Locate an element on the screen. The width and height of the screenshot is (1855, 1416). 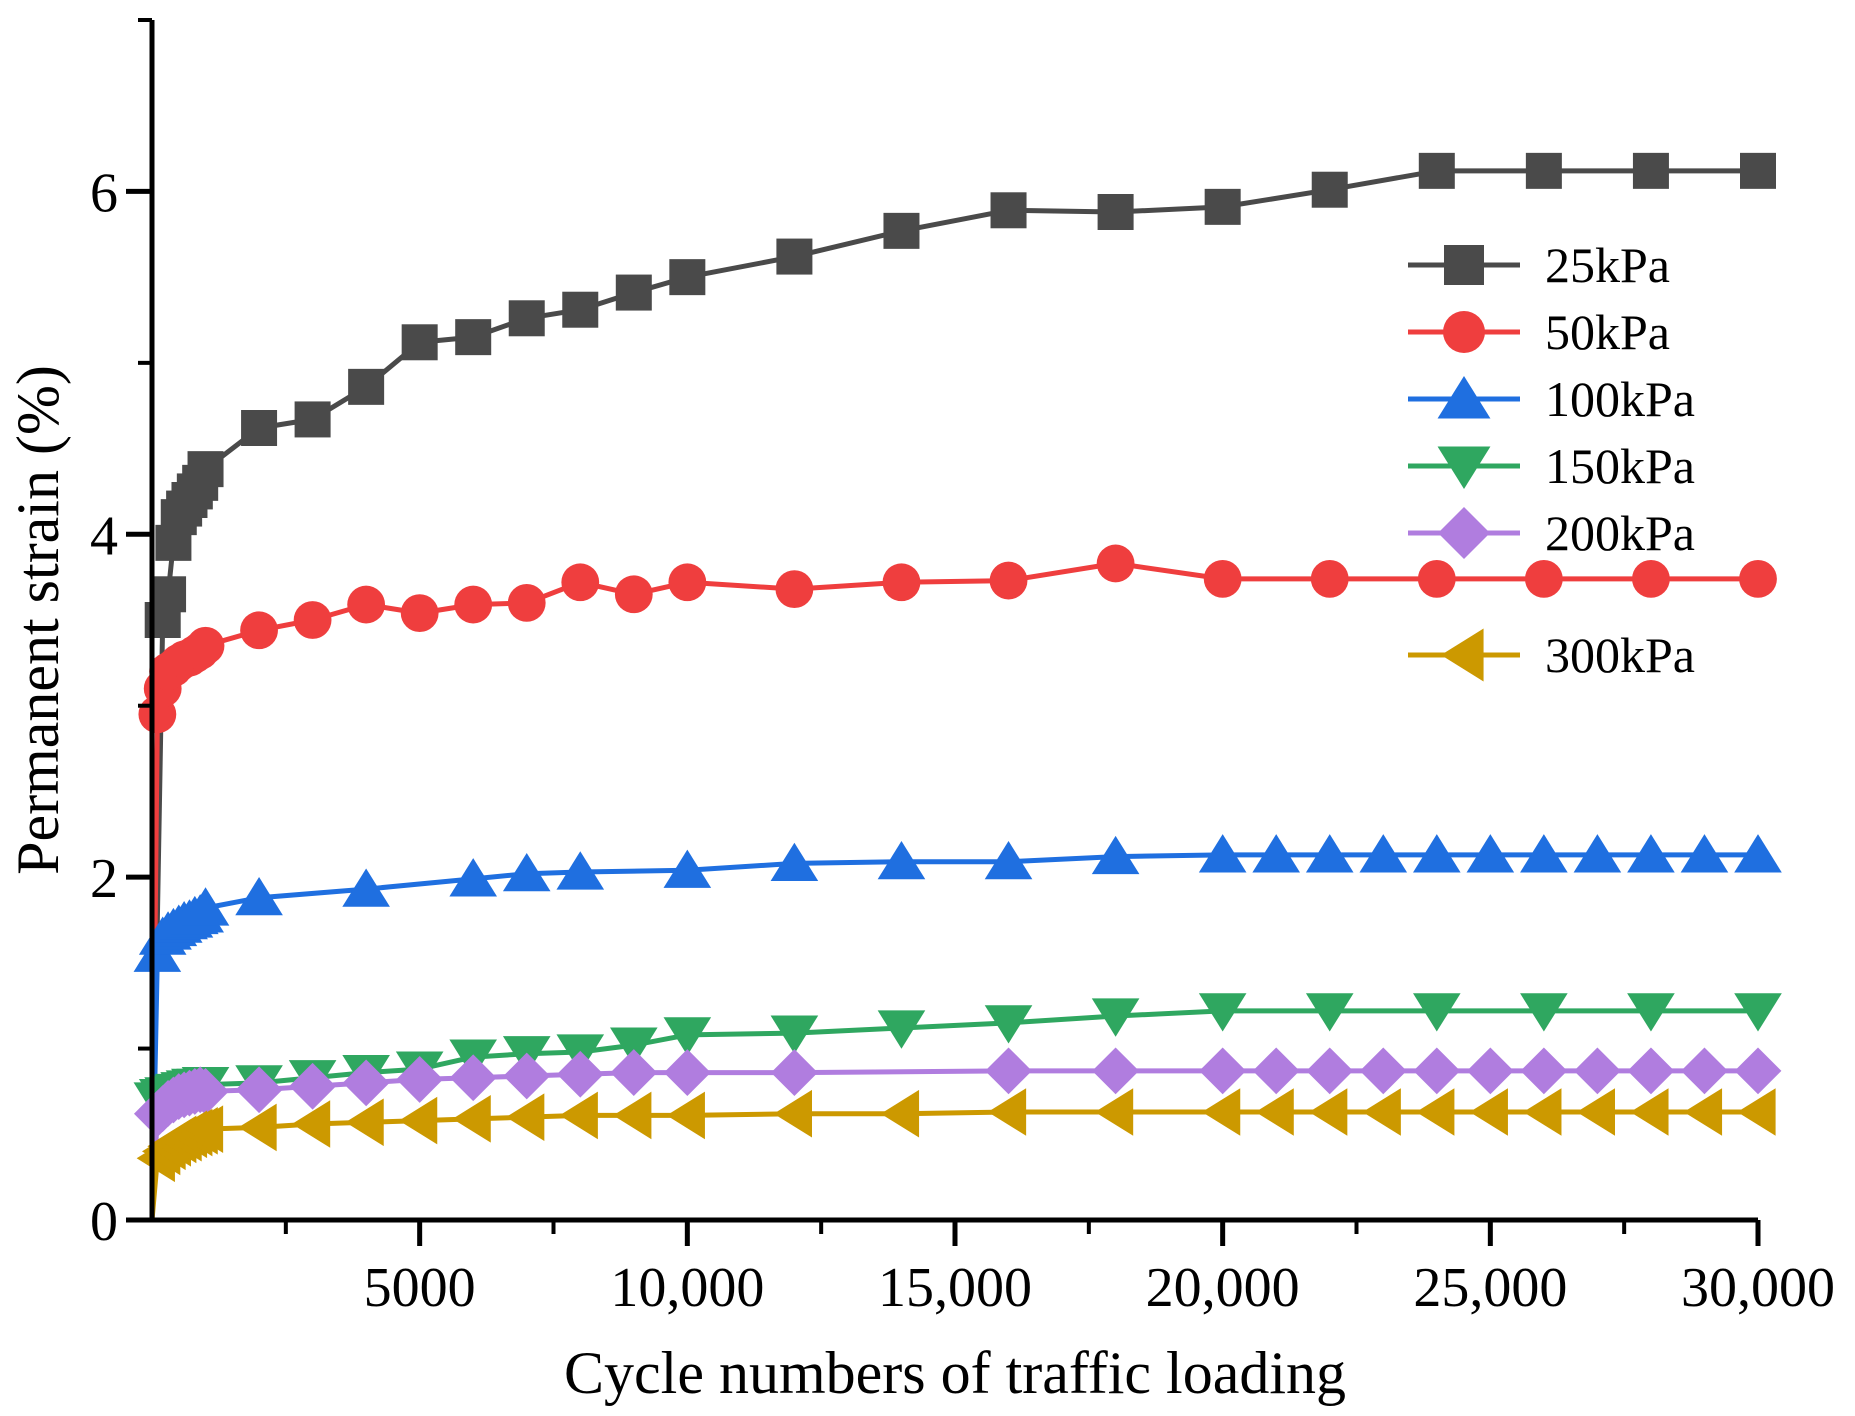
series-300kPa is located at coordinates (956, 1154).